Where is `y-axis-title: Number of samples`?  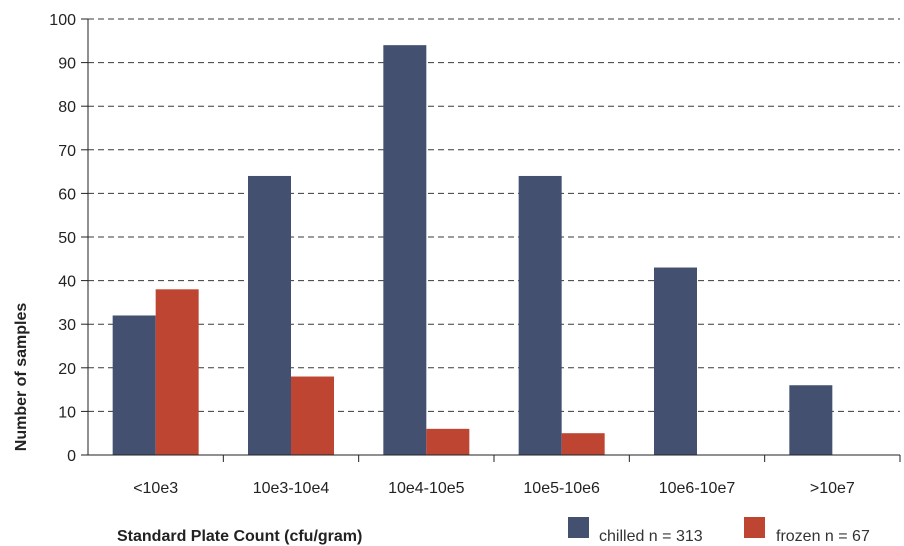
y-axis-title: Number of samples is located at coordinates (21, 377).